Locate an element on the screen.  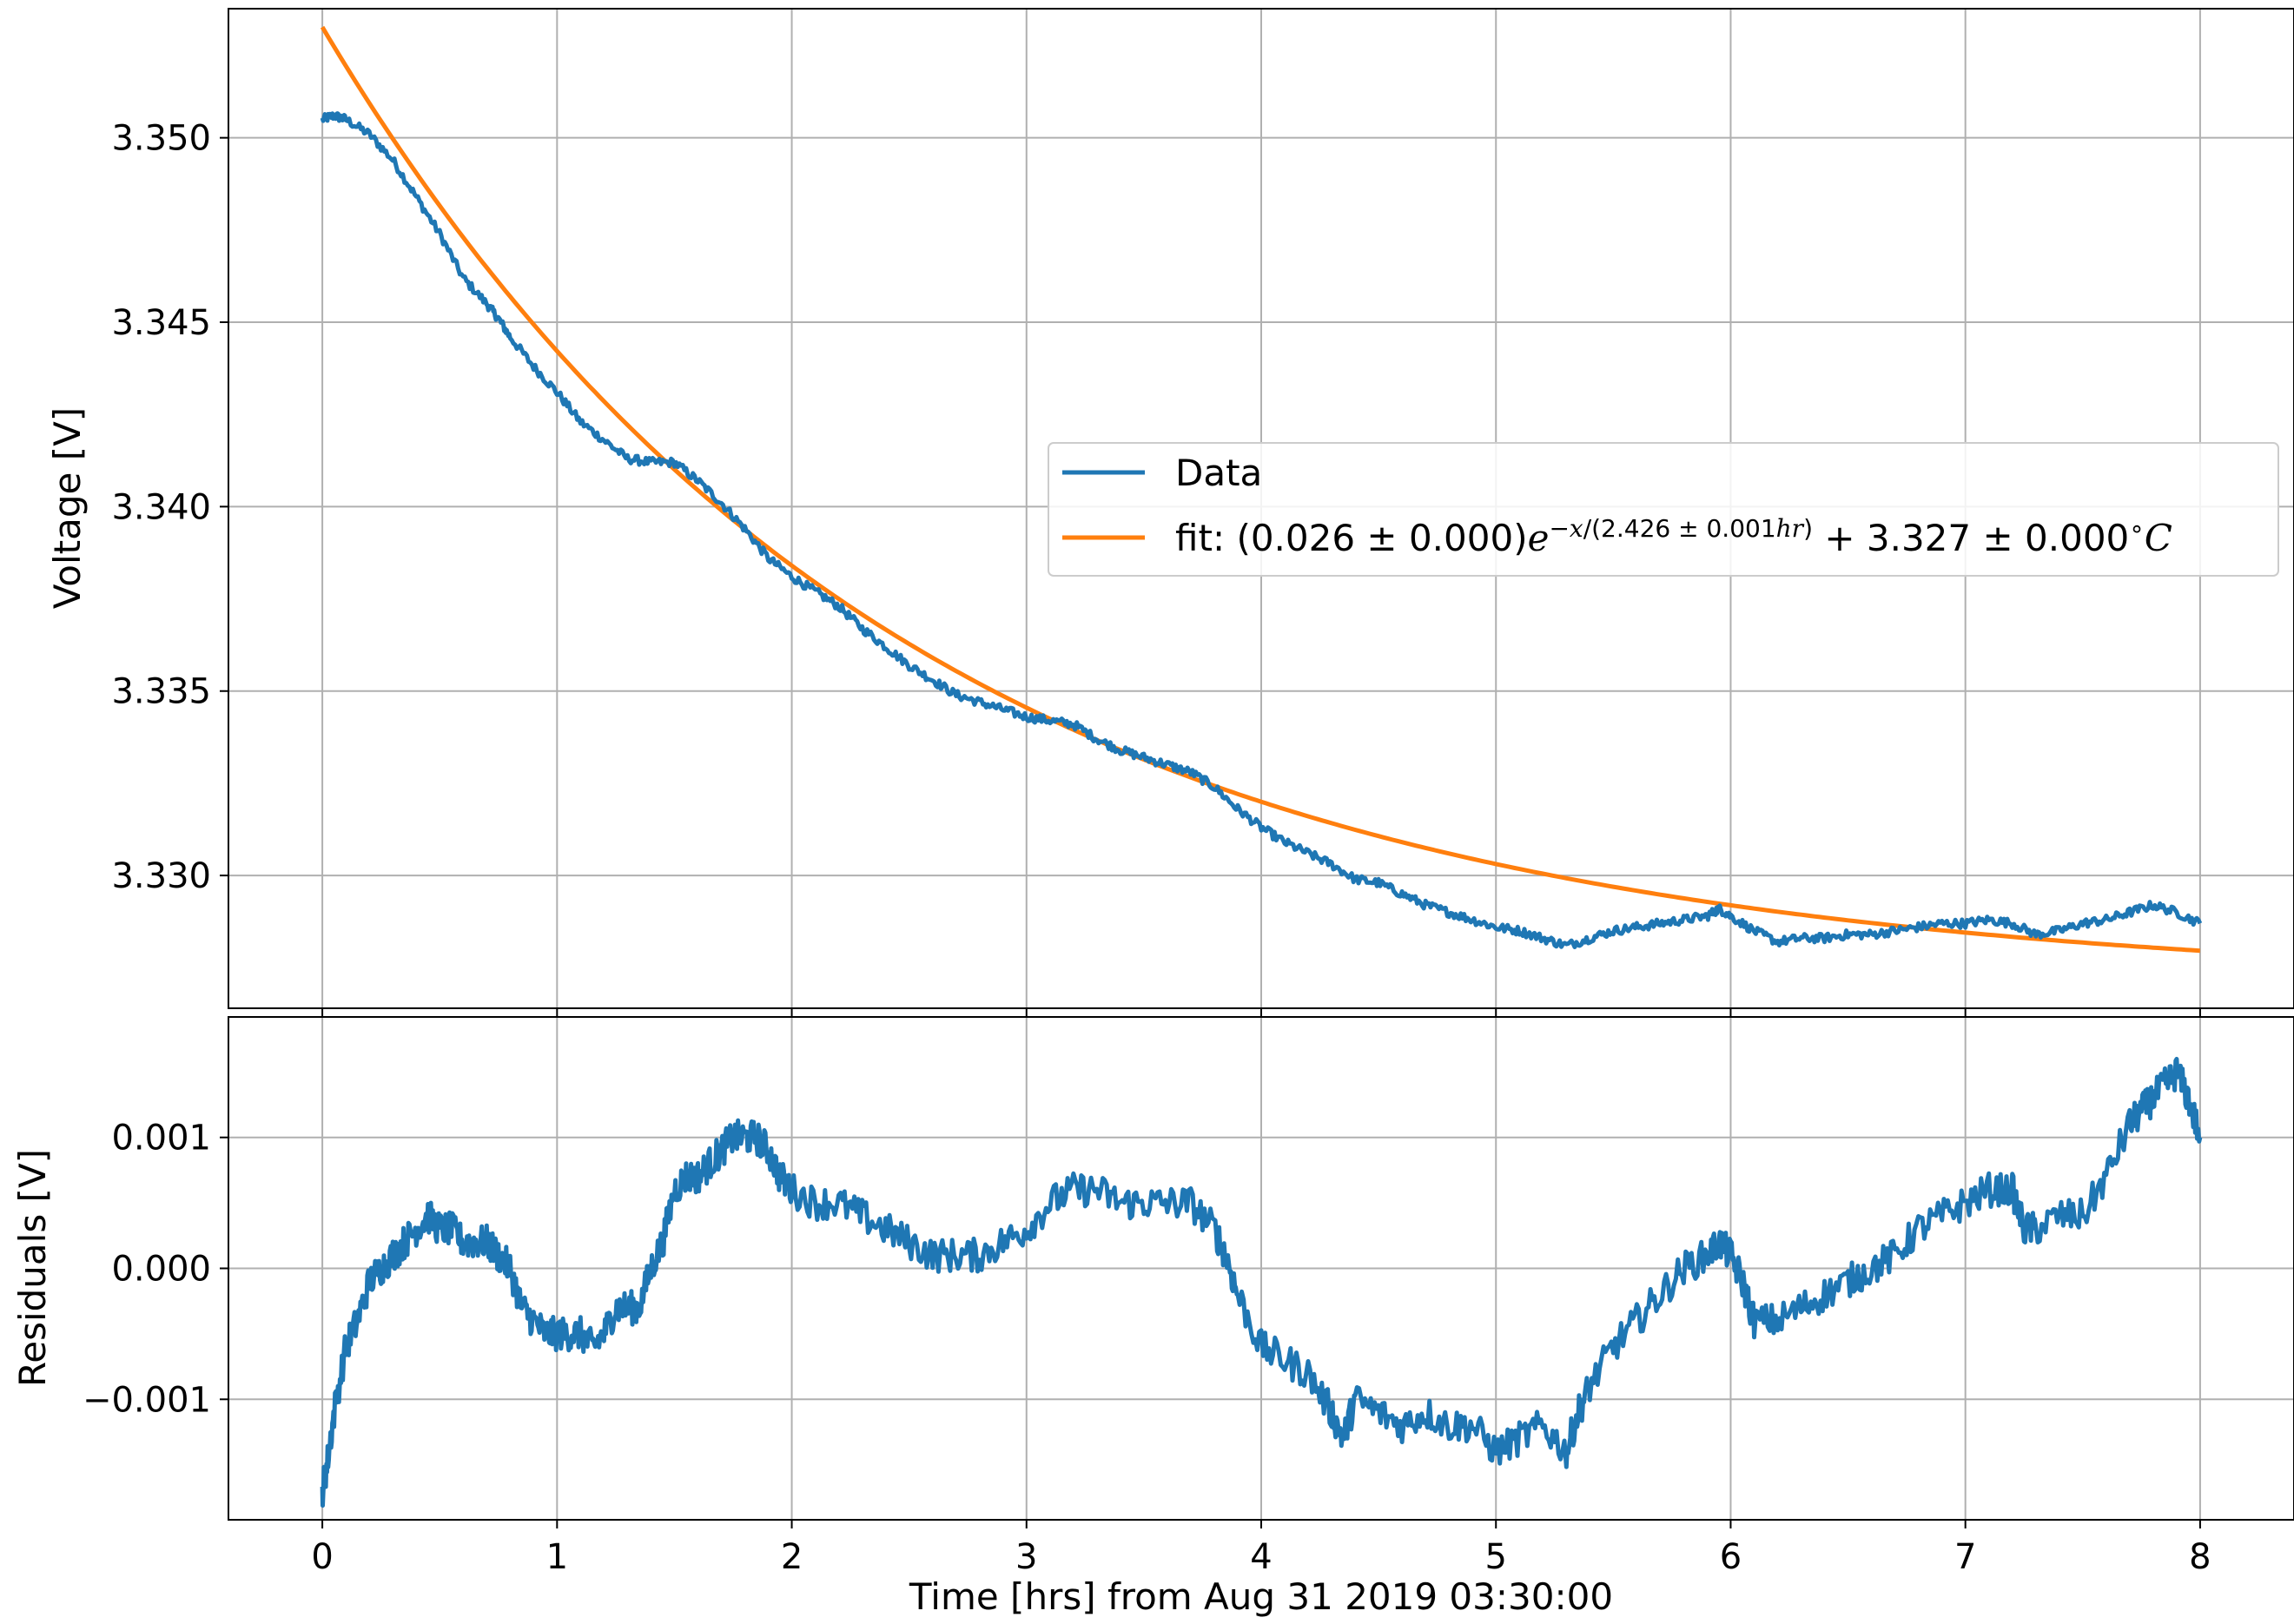
time-axis-title: Time [hrs] from Aug 31 2019 03:30:00 is located at coordinates (1261, 1596).